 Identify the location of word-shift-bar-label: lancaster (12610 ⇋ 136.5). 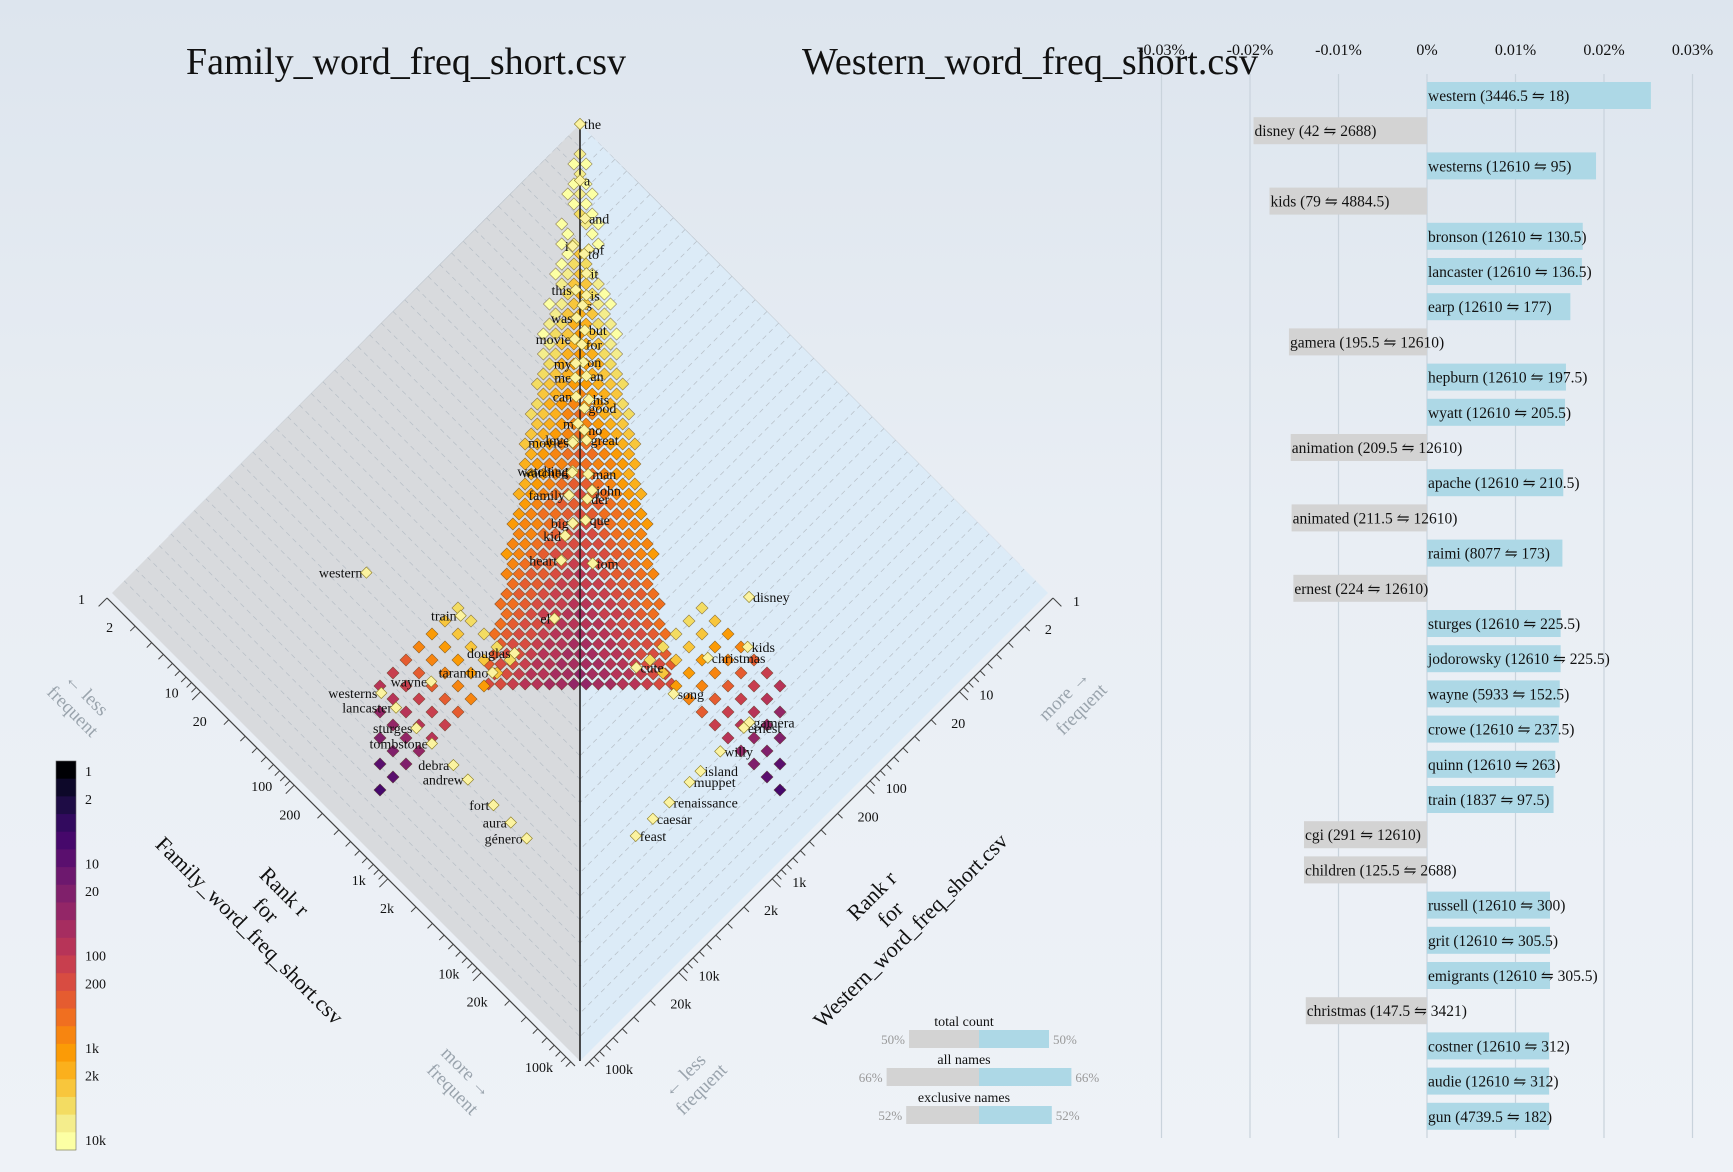
(1510, 272).